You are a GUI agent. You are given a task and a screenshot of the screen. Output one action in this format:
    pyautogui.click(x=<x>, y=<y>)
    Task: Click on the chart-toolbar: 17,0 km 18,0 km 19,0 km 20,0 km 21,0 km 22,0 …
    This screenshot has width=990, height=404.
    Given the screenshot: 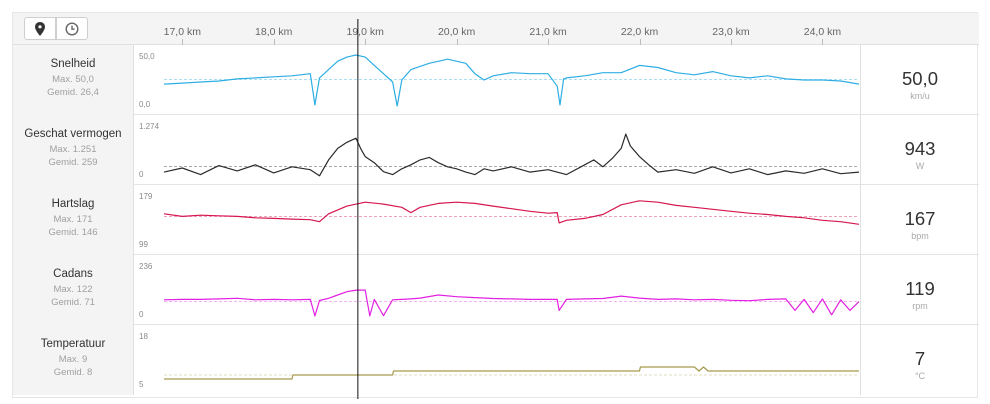 What is the action you would take?
    pyautogui.click(x=496, y=29)
    